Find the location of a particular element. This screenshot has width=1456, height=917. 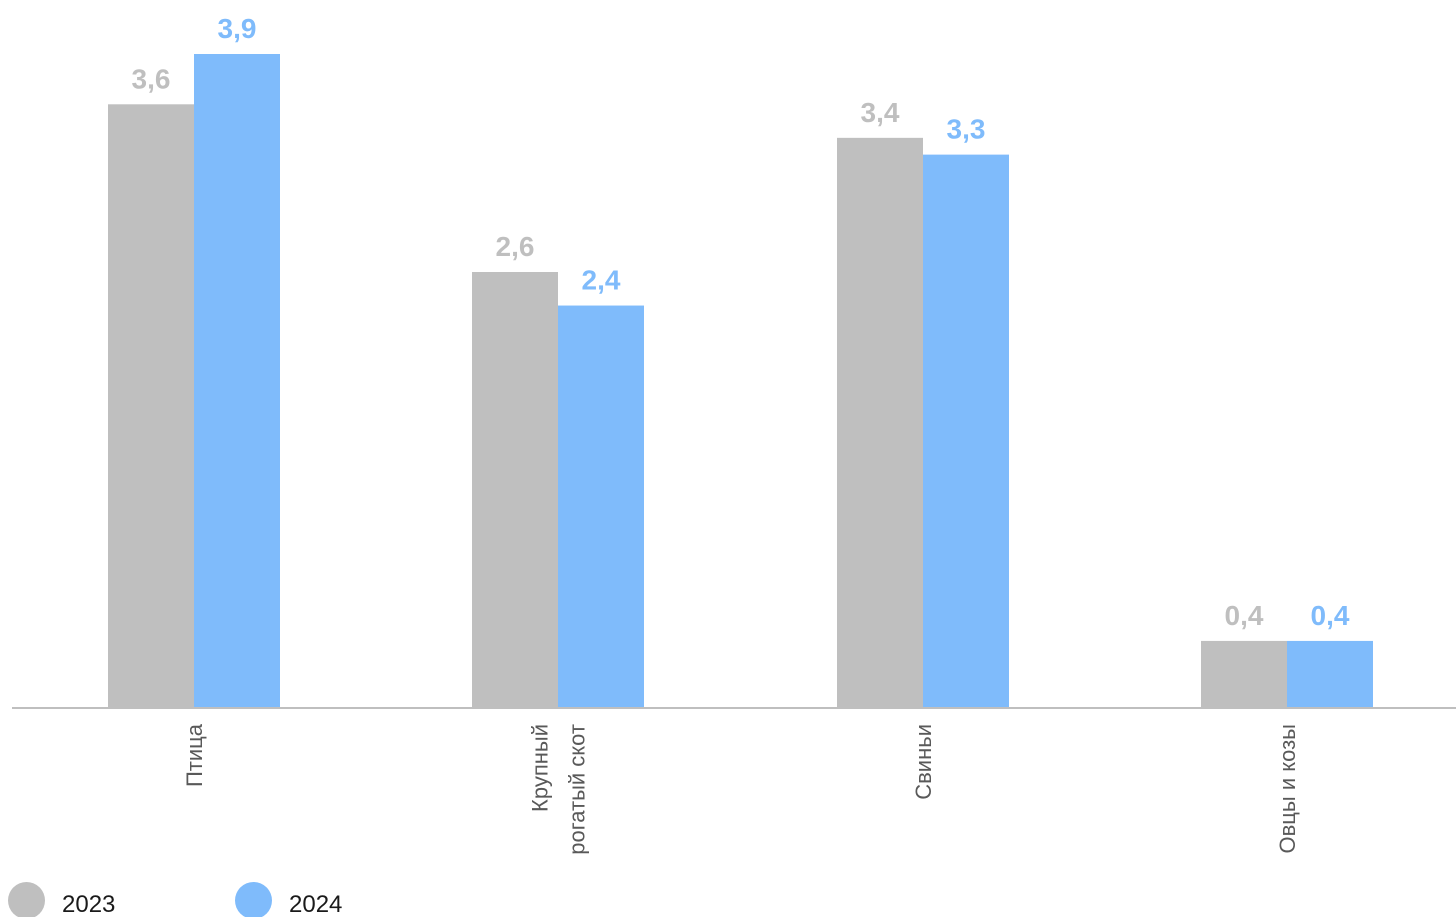

data-label-2024-0: 3,9 is located at coordinates (237, 28).